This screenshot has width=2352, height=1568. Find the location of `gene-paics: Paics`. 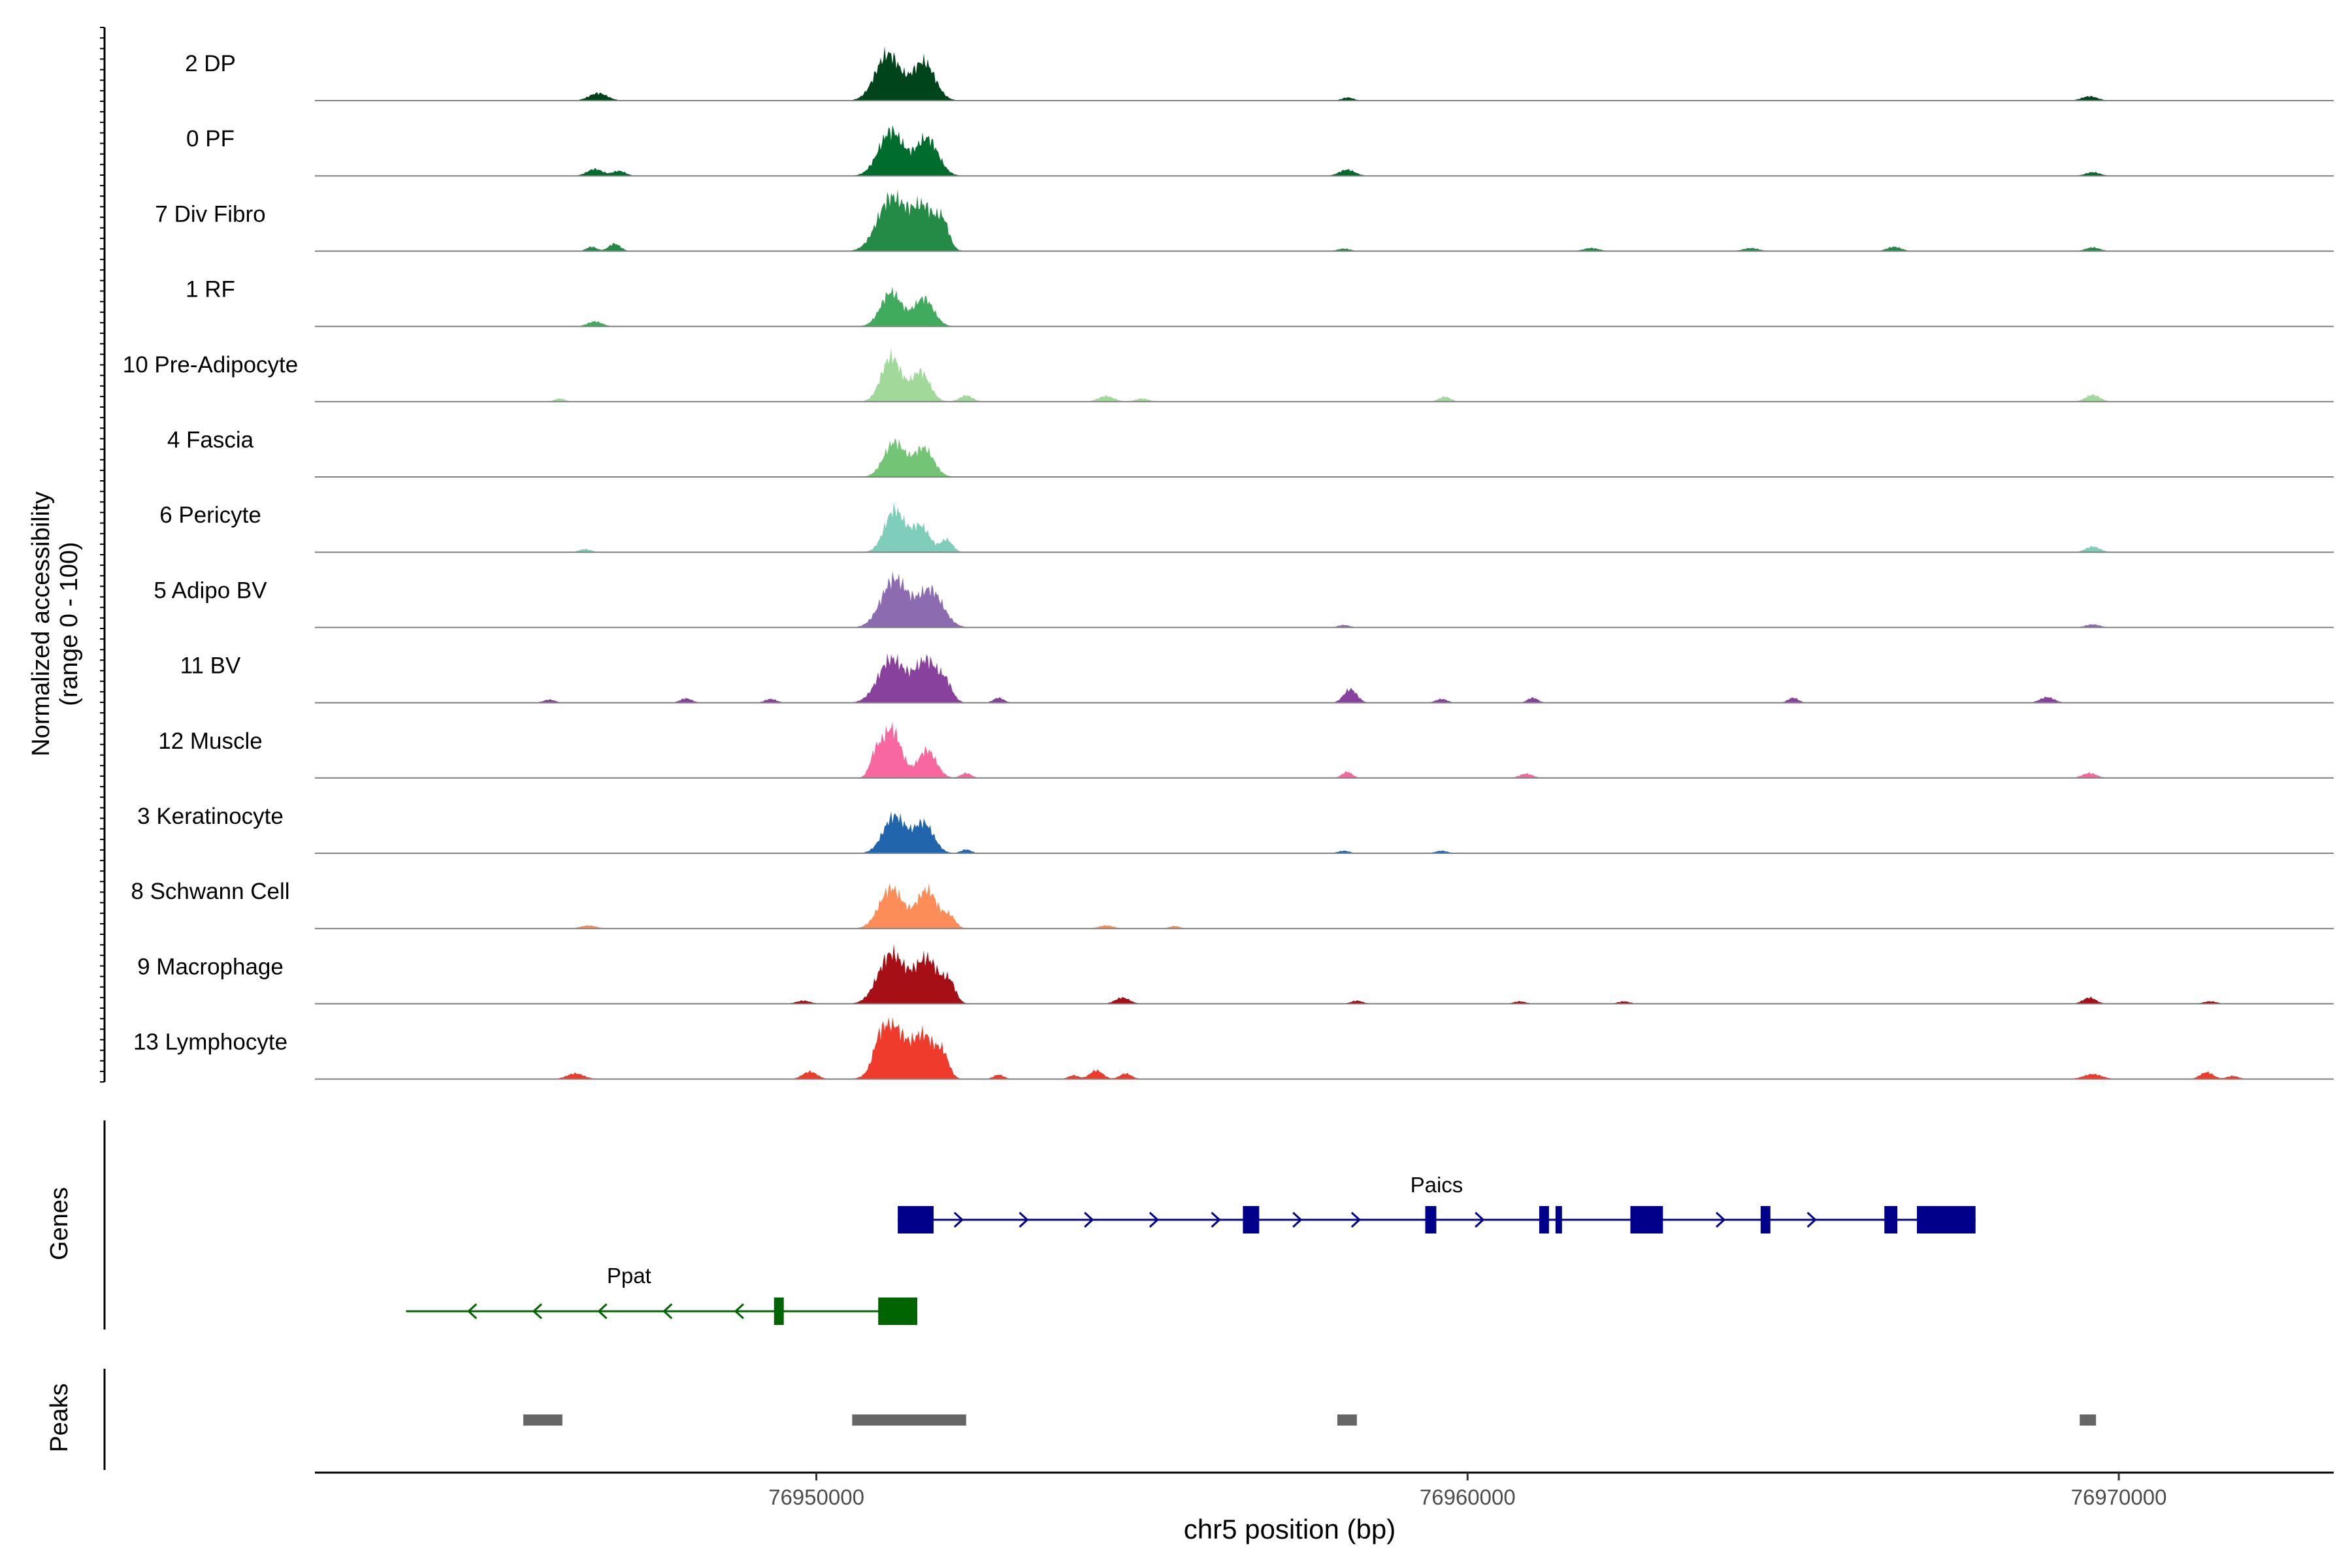

gene-paics: Paics is located at coordinates (1437, 1203).